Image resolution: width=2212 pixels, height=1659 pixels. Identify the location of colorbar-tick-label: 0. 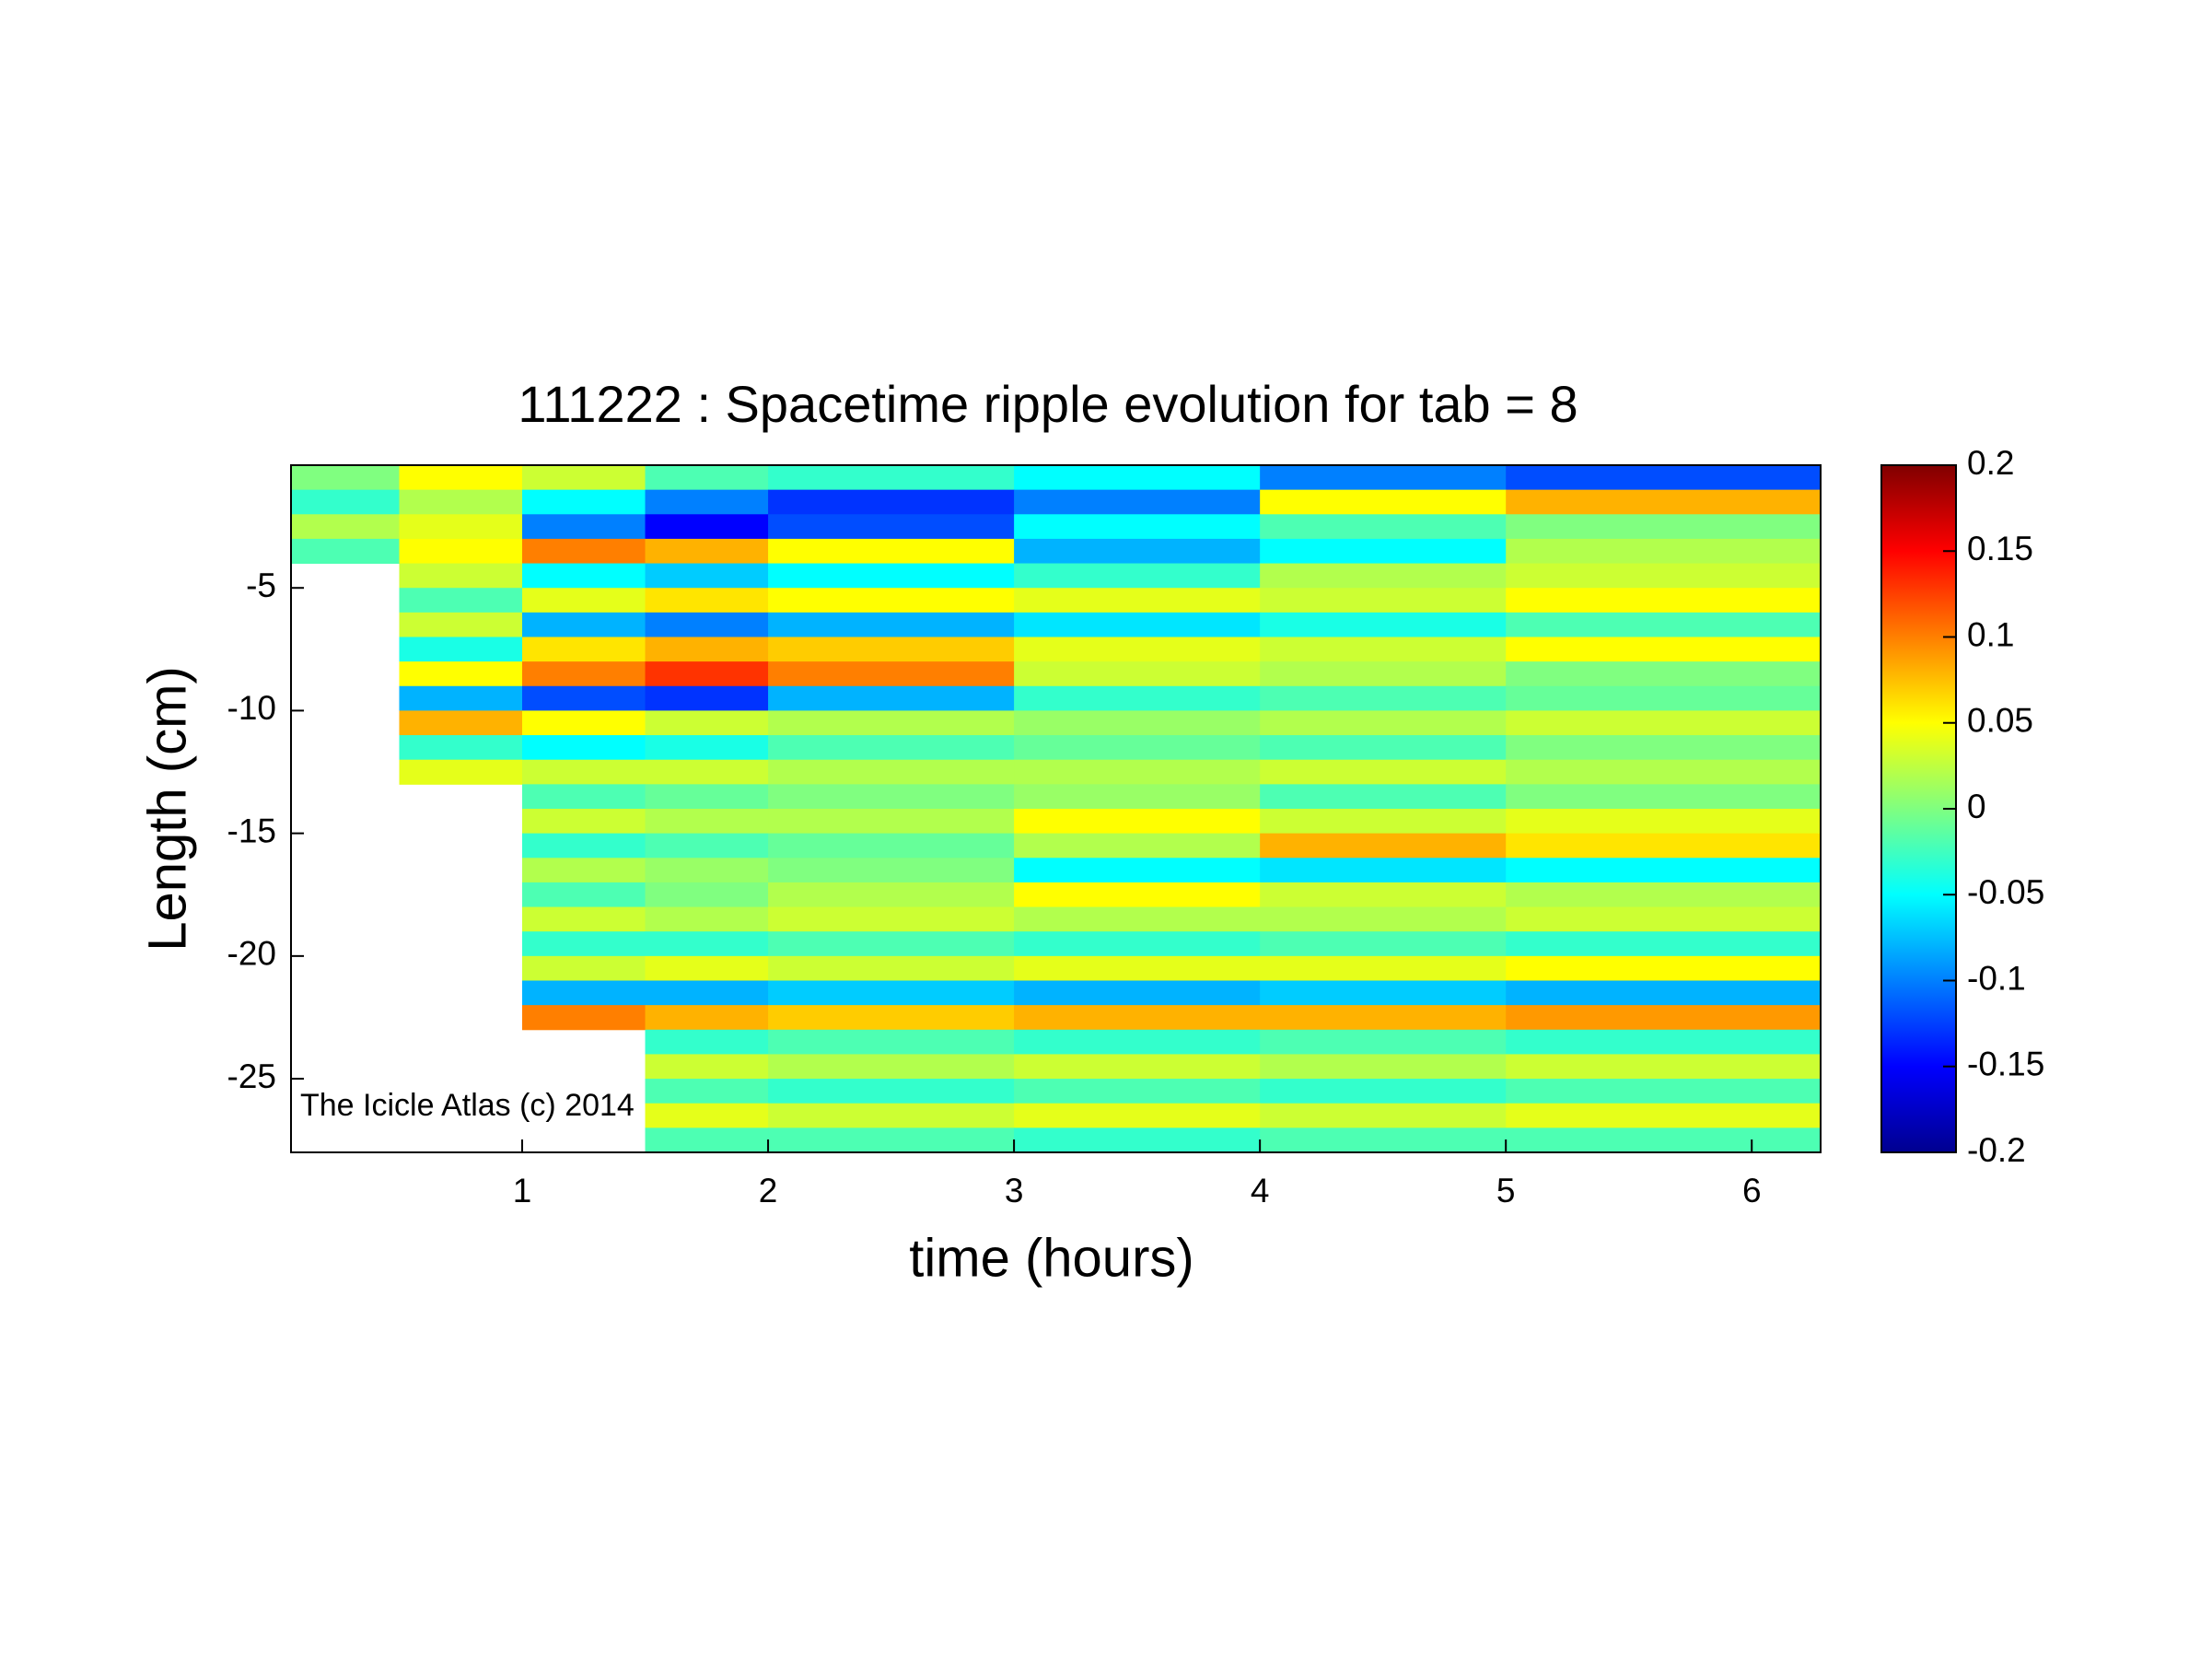
(1976, 806).